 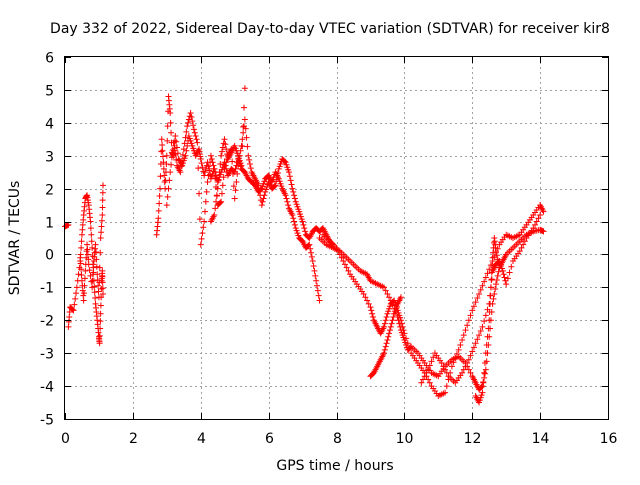 What do you see at coordinates (49, 256) in the screenshot?
I see `y-tick-label: 0` at bounding box center [49, 256].